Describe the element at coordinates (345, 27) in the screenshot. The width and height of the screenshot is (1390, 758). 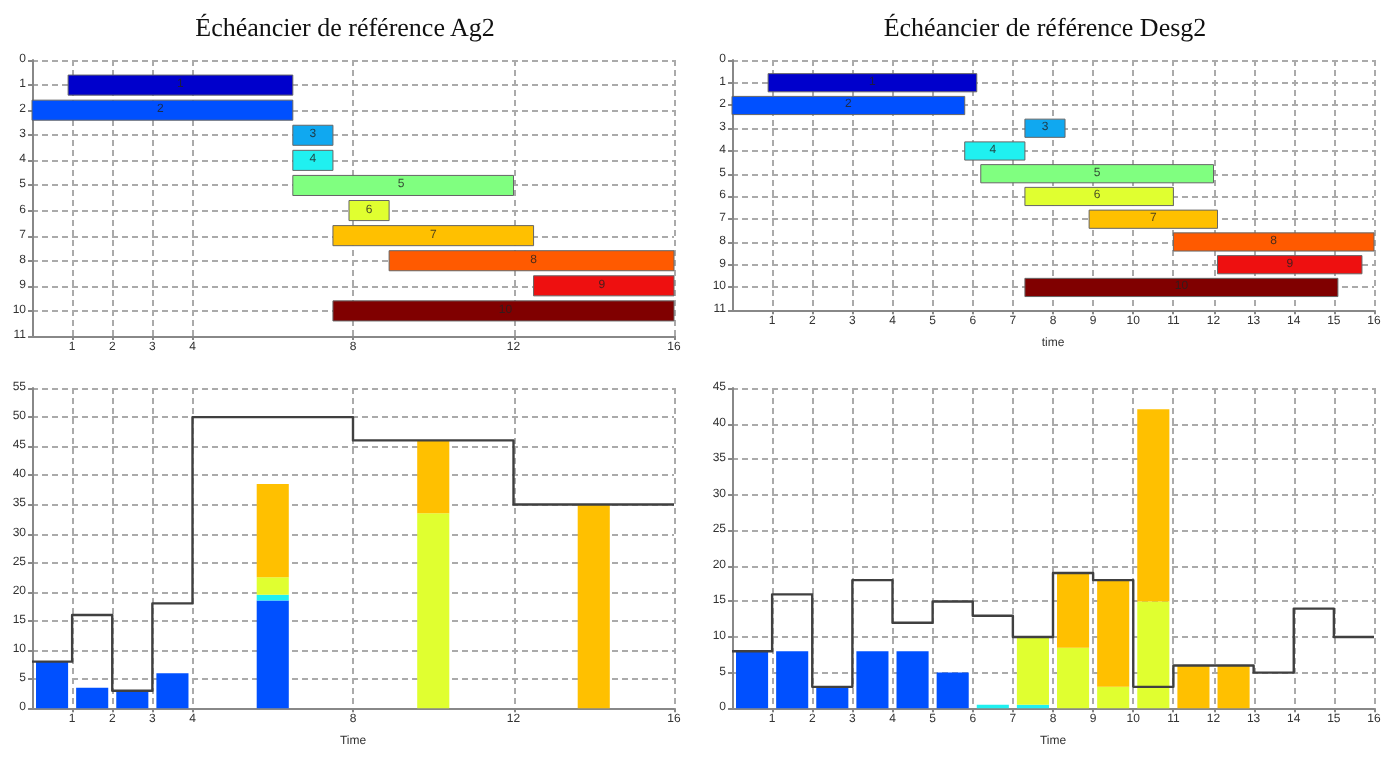
I see `chart-title: Échéancier de référence Ag2` at that location.